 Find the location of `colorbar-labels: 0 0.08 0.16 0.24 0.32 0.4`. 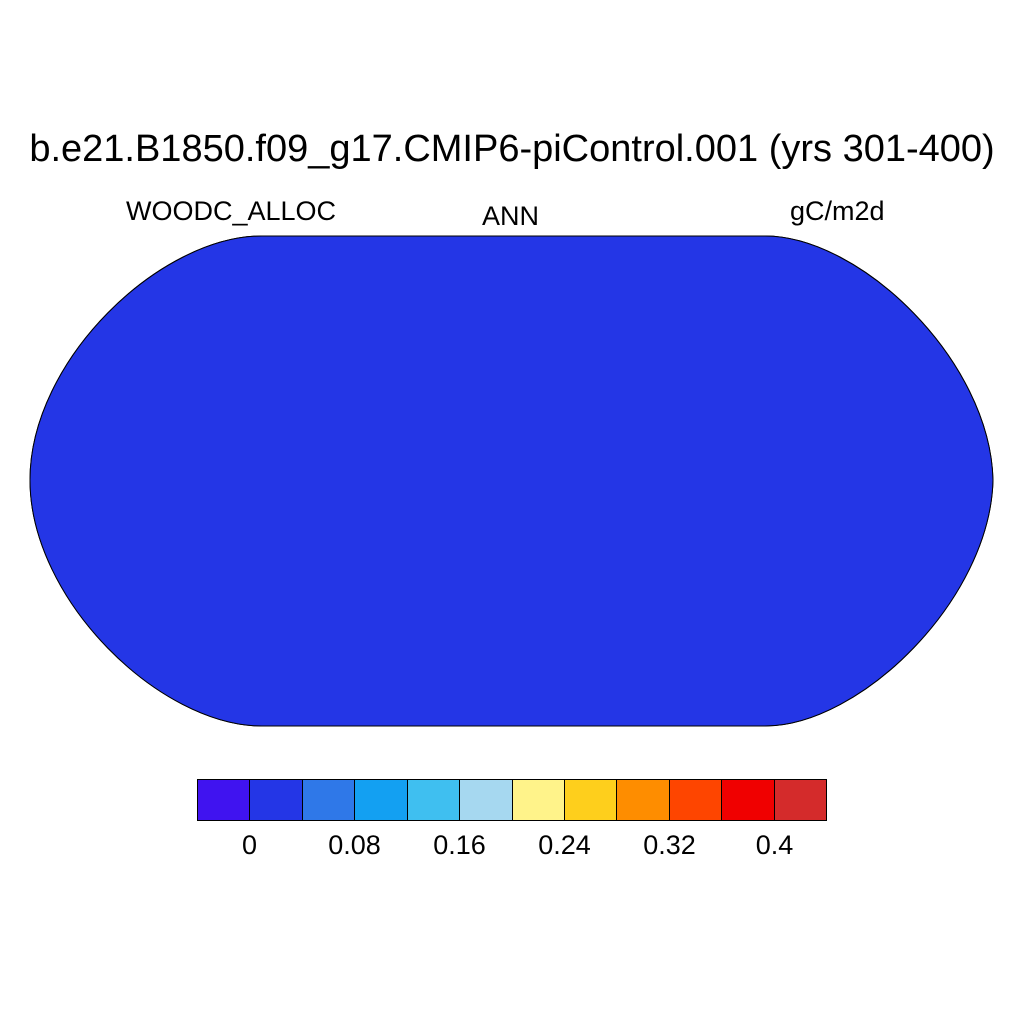

colorbar-labels: 0 0.08 0.16 0.24 0.32 0.4 is located at coordinates (512, 850).